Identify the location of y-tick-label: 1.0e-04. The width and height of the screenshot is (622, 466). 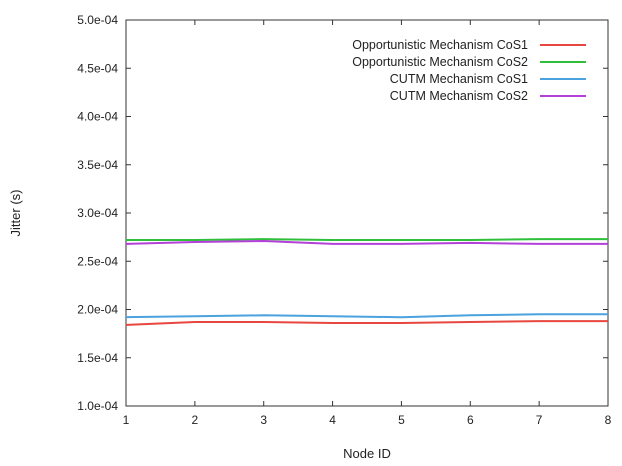
(97, 406).